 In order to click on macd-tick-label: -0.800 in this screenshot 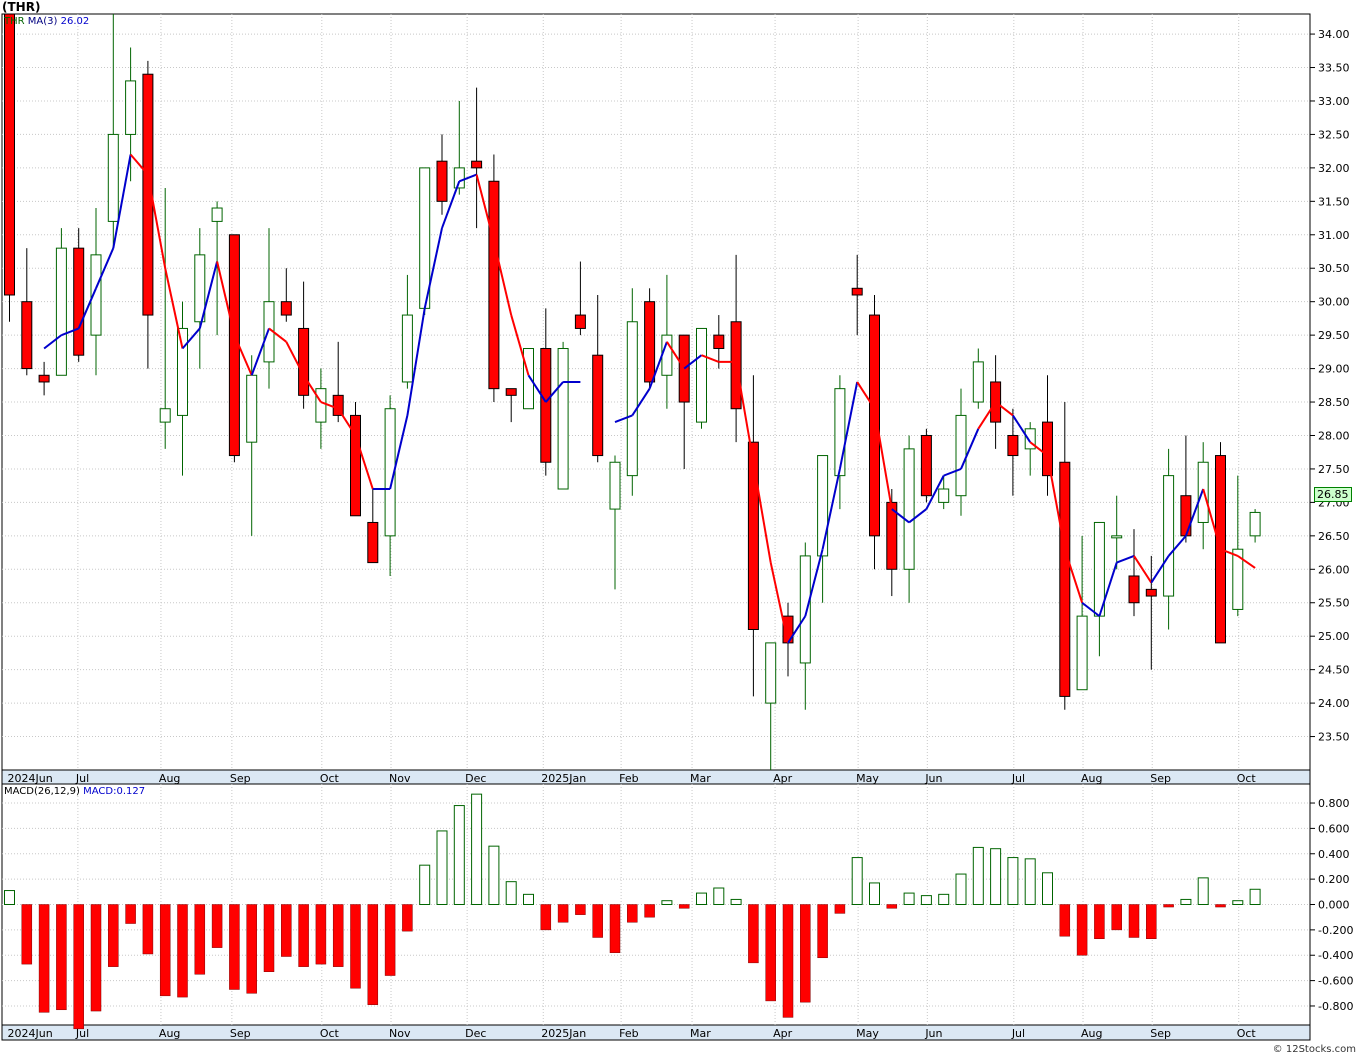, I will do `click(1335, 1006)`.